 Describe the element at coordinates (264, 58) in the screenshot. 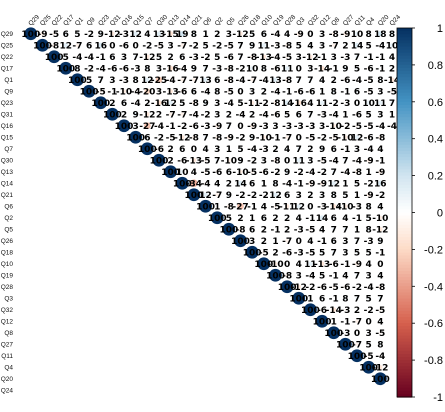

I see `correlation-label: -13` at that location.